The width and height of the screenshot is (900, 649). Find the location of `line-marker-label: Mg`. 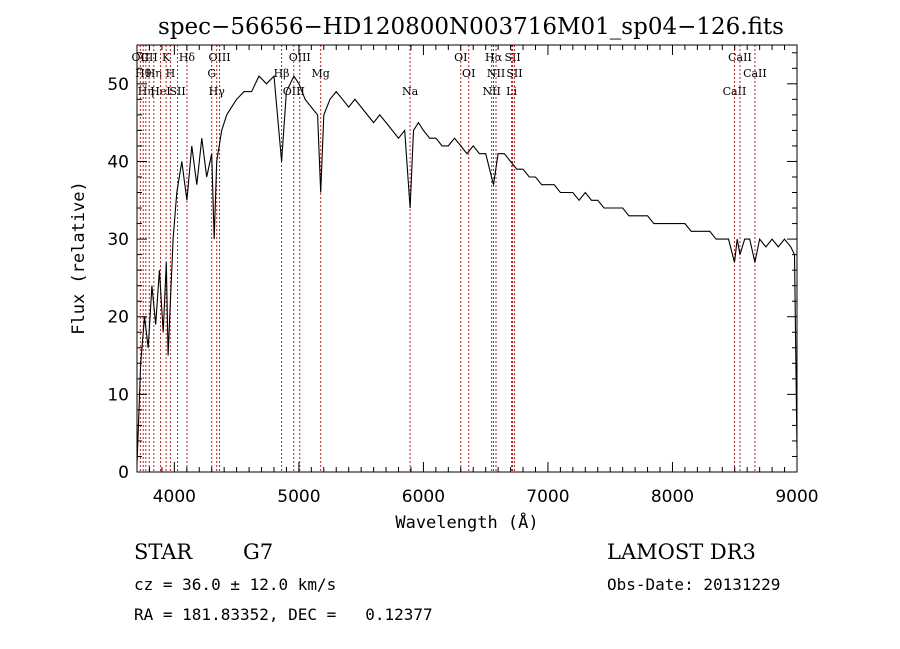

line-marker-label: Mg is located at coordinates (321, 73).